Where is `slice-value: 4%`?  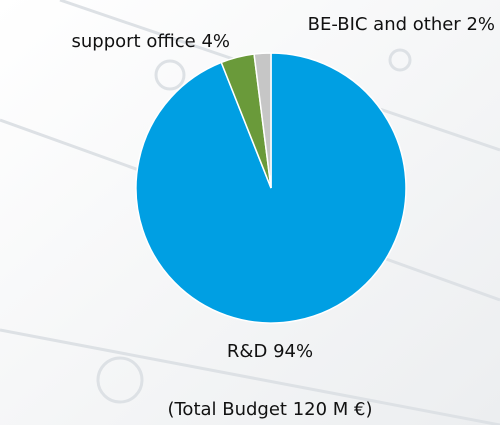
slice-value: 4% is located at coordinates (215, 41).